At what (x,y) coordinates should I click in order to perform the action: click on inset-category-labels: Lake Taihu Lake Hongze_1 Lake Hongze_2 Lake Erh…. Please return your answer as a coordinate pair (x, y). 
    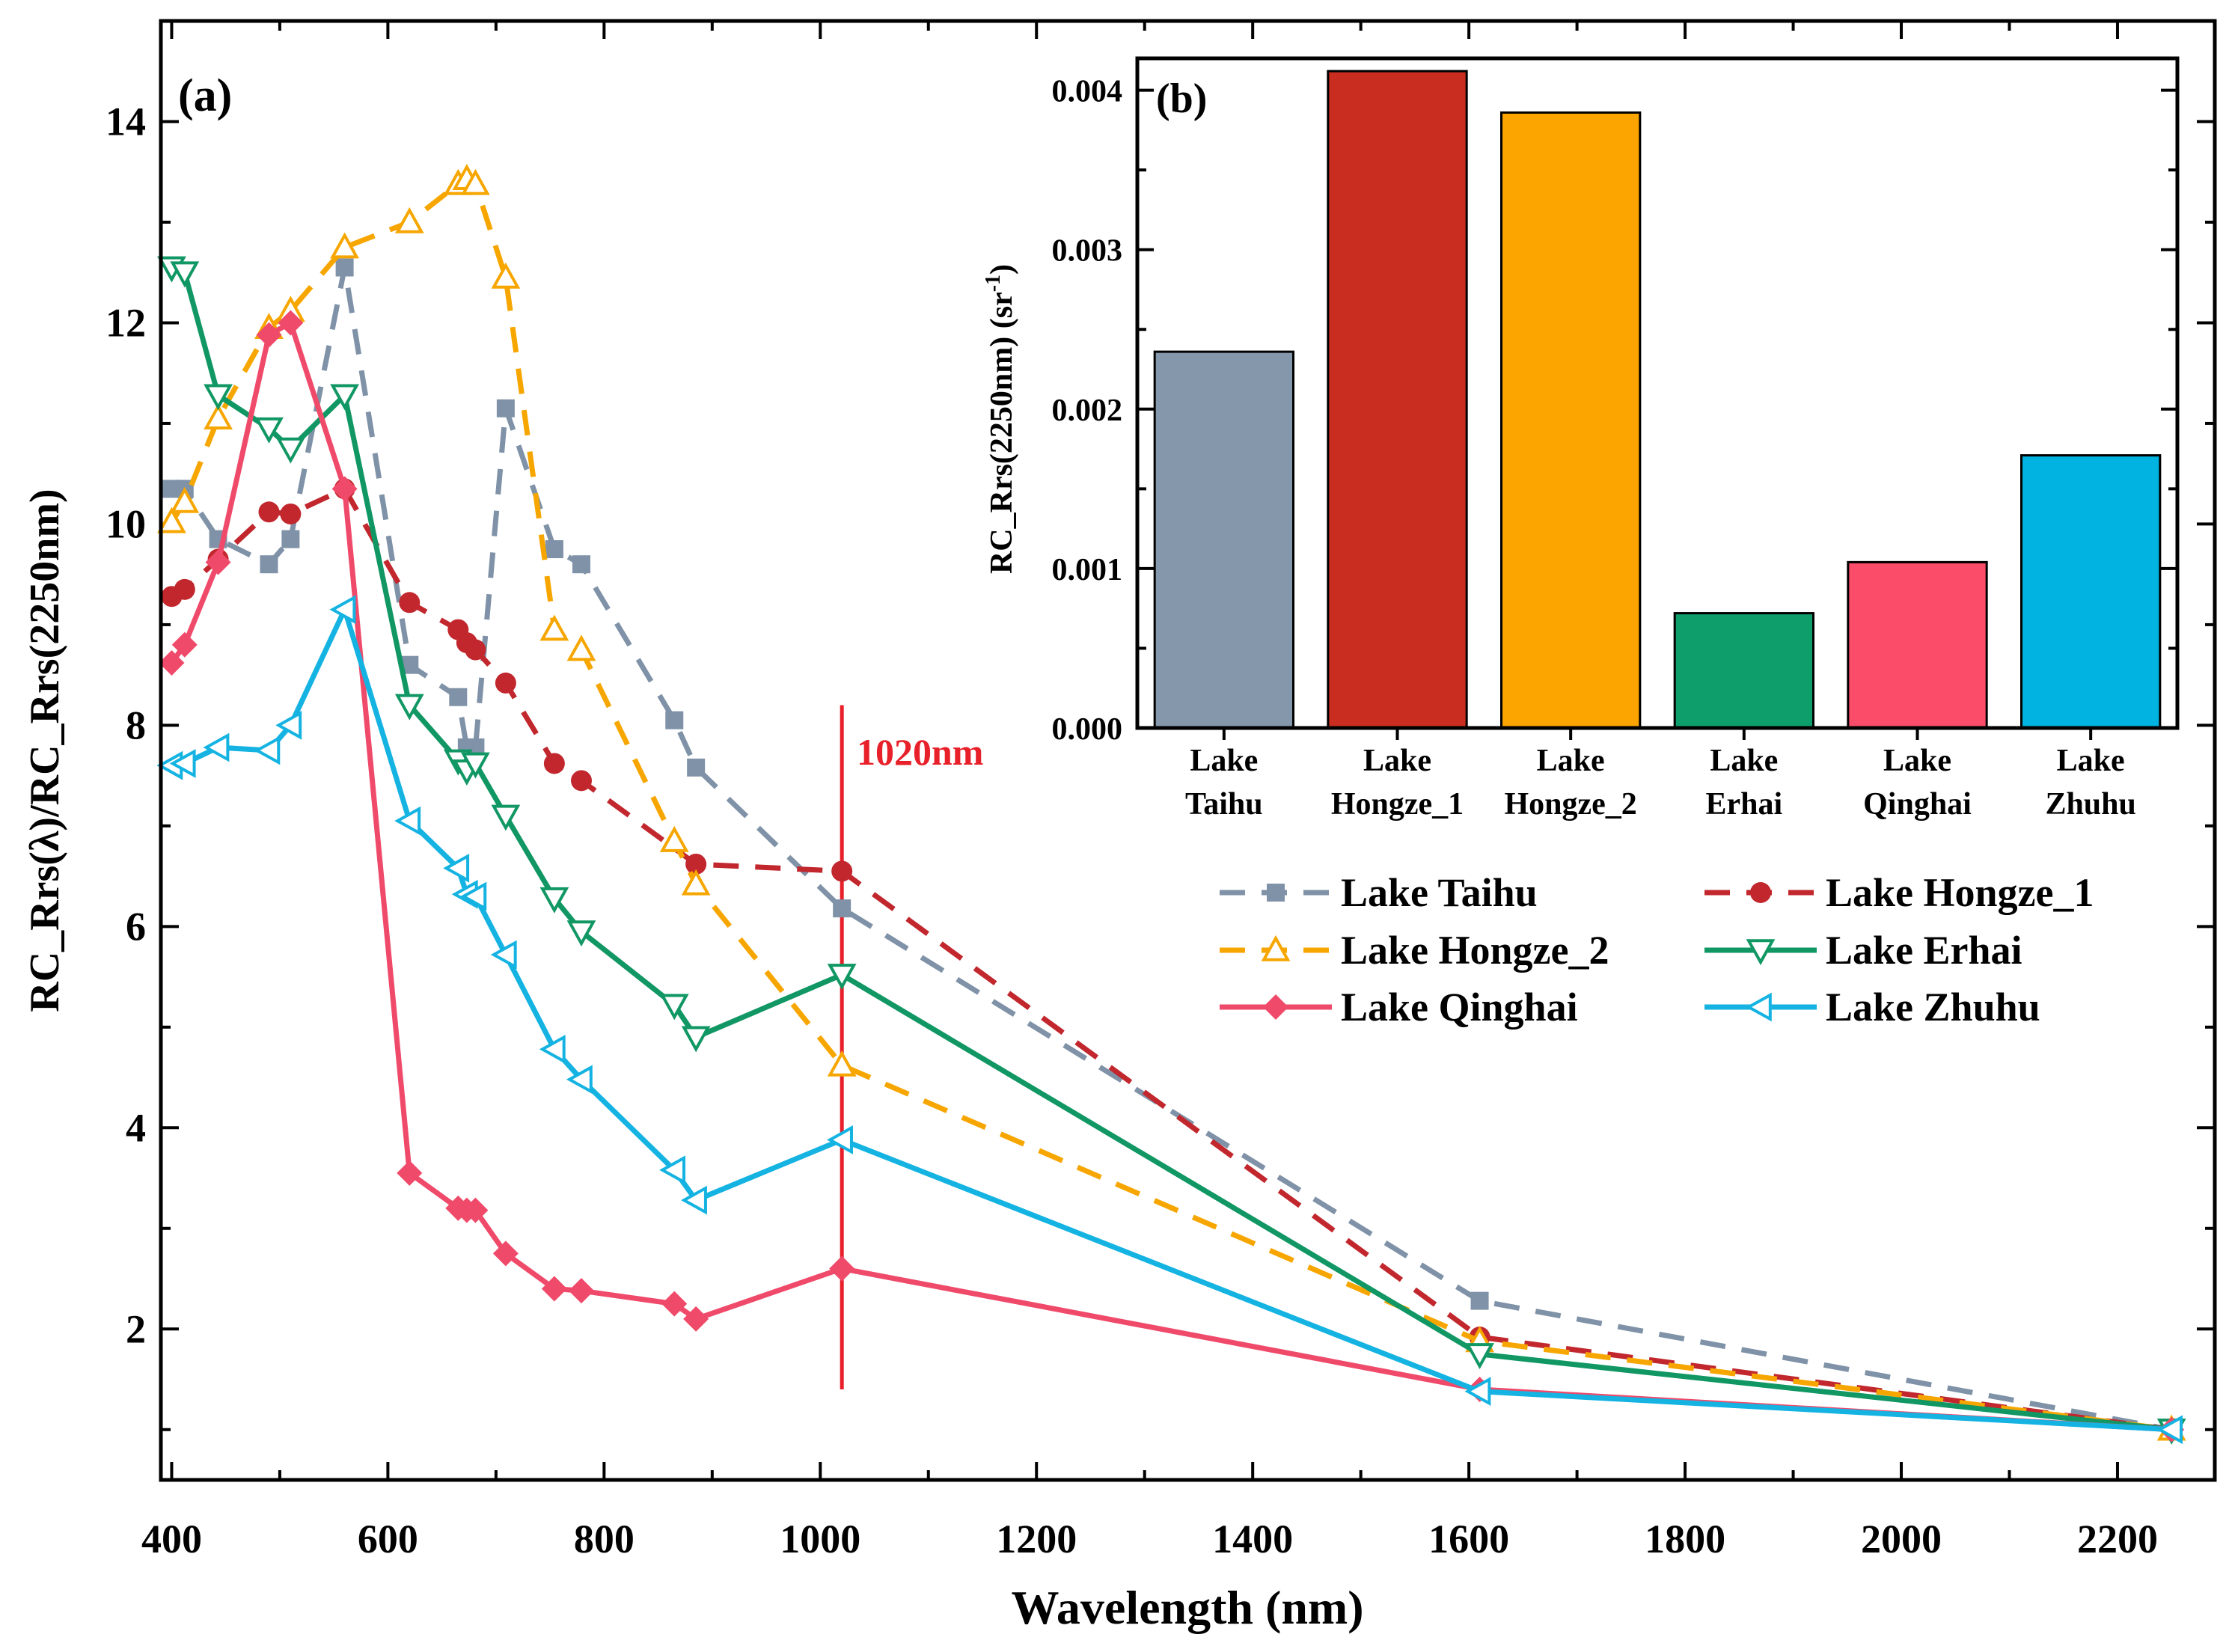
    Looking at the image, I should click on (1660, 783).